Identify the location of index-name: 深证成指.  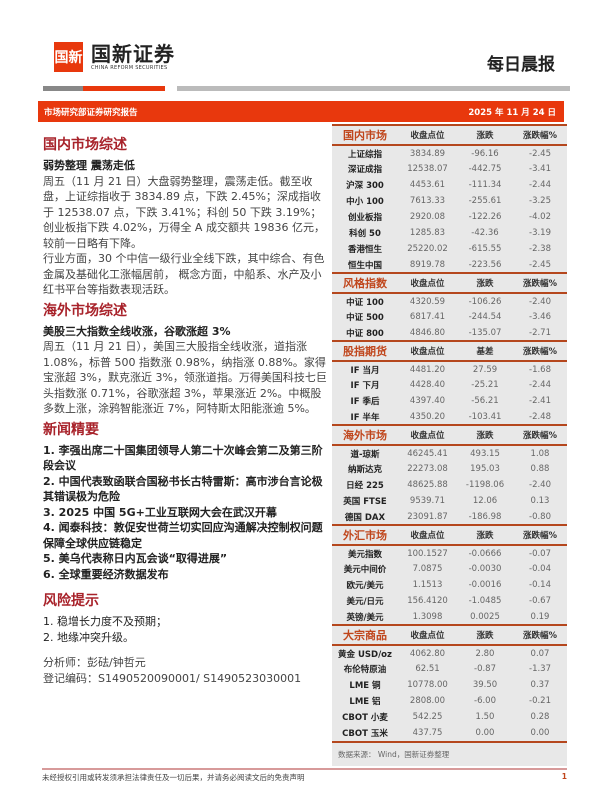
(364, 170).